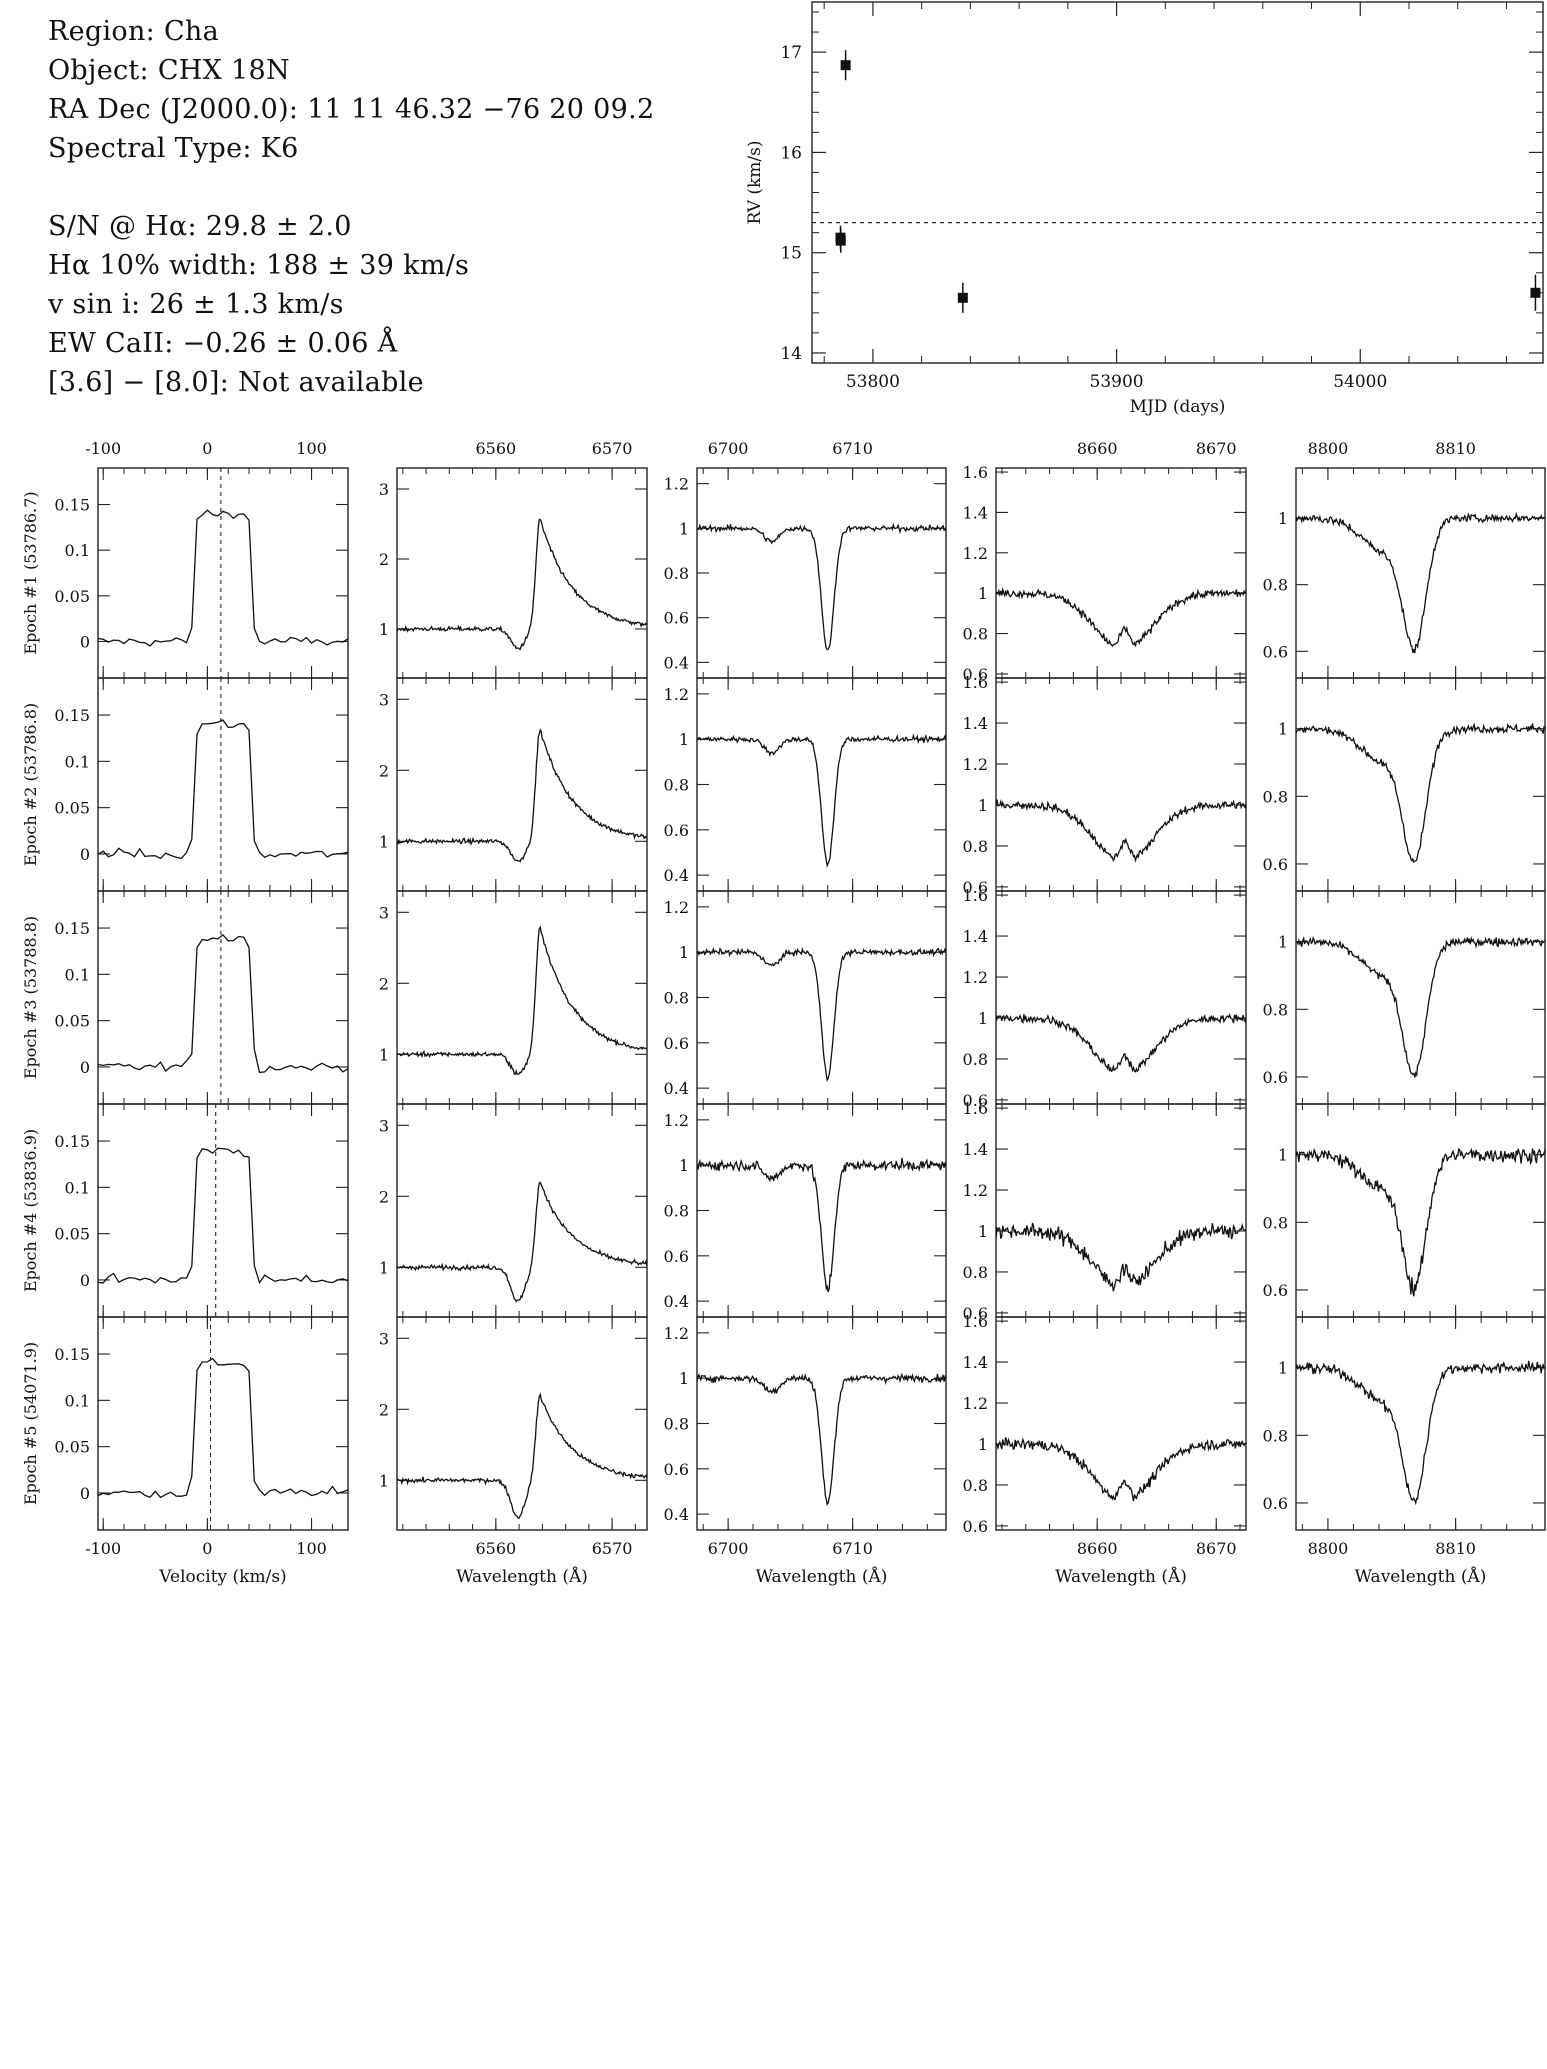  Describe the element at coordinates (873, 382) in the screenshot. I see `rv-xtick-label: 53800` at that location.